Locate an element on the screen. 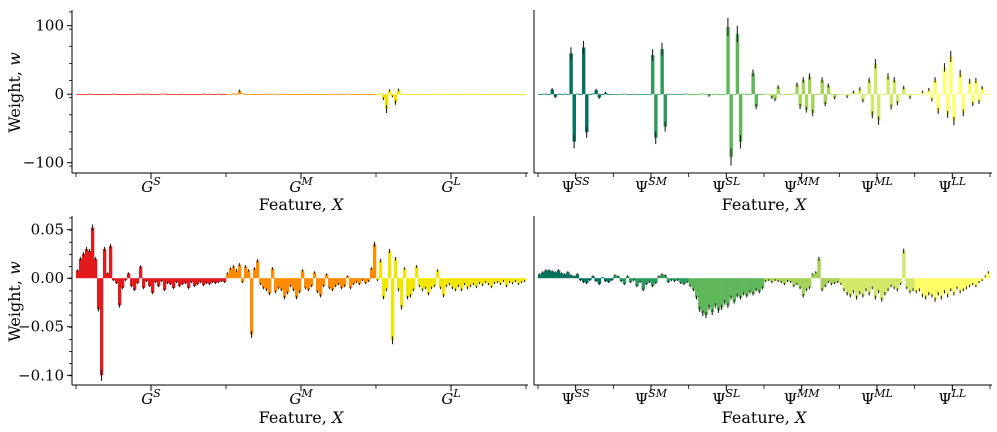 This screenshot has height=432, width=997. category-label: ΨMM is located at coordinates (802, 397).